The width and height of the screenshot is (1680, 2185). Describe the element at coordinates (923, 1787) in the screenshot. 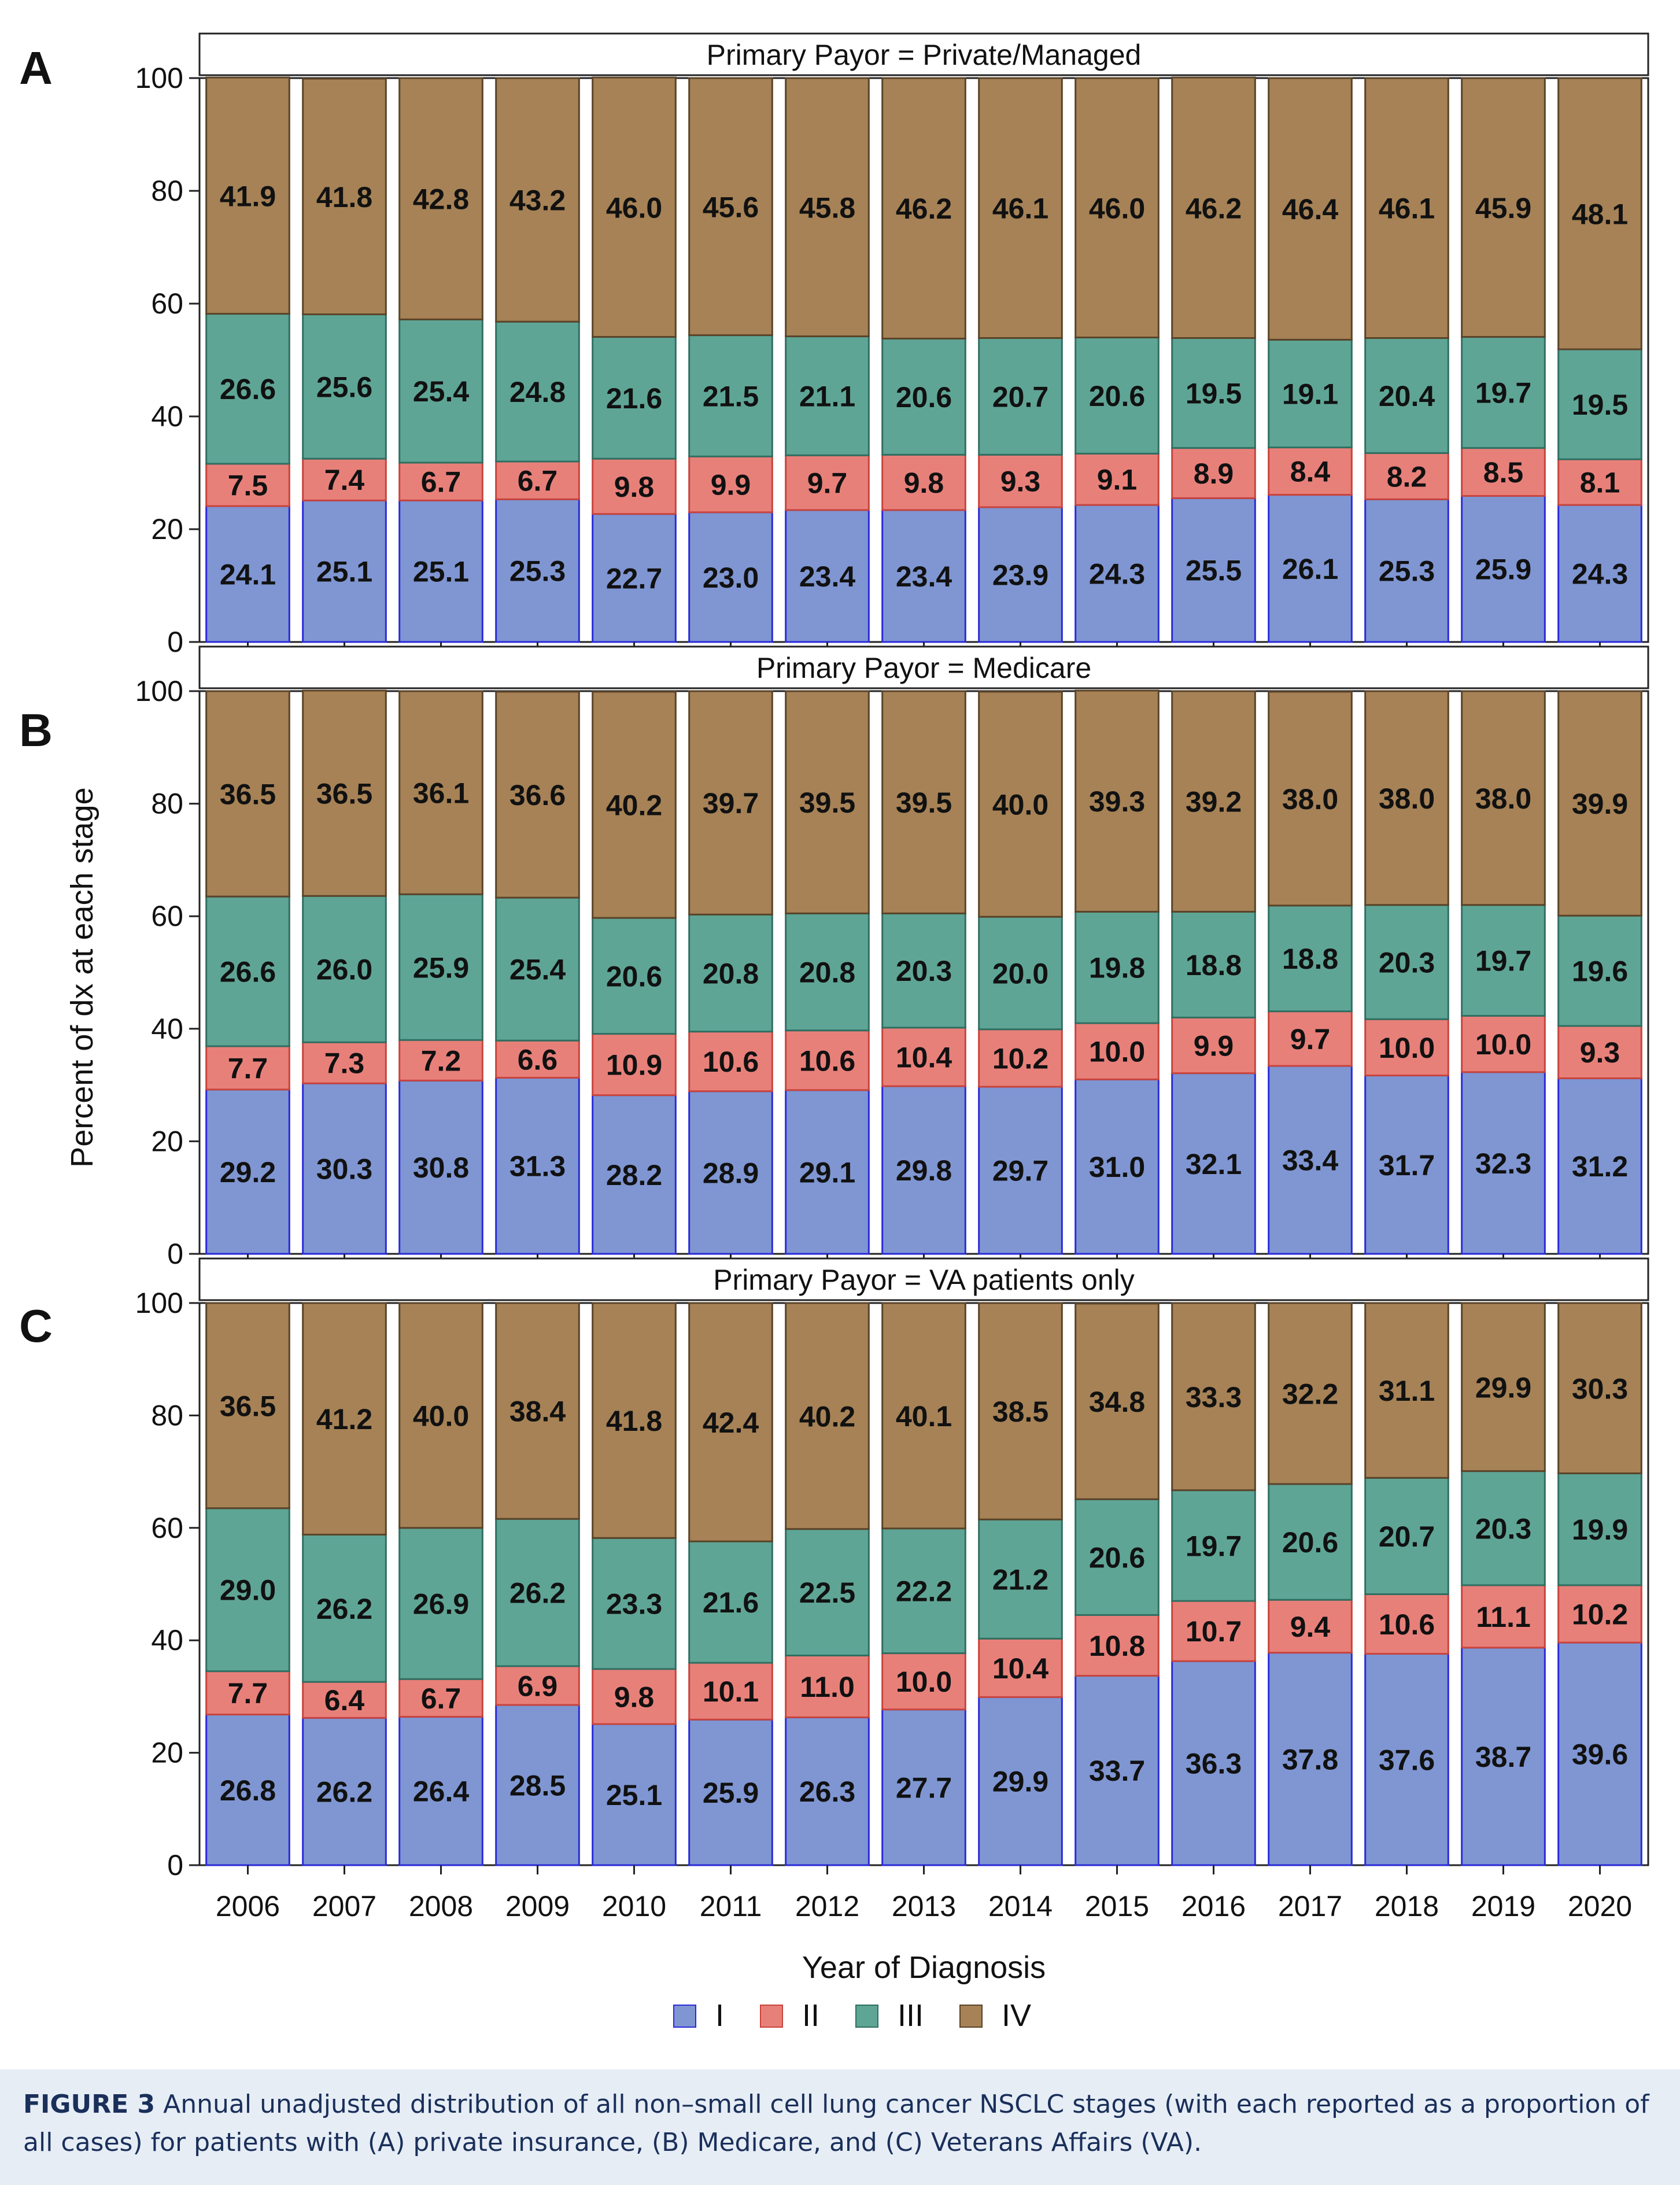

I see `bar-C-2013-stage-I` at that location.